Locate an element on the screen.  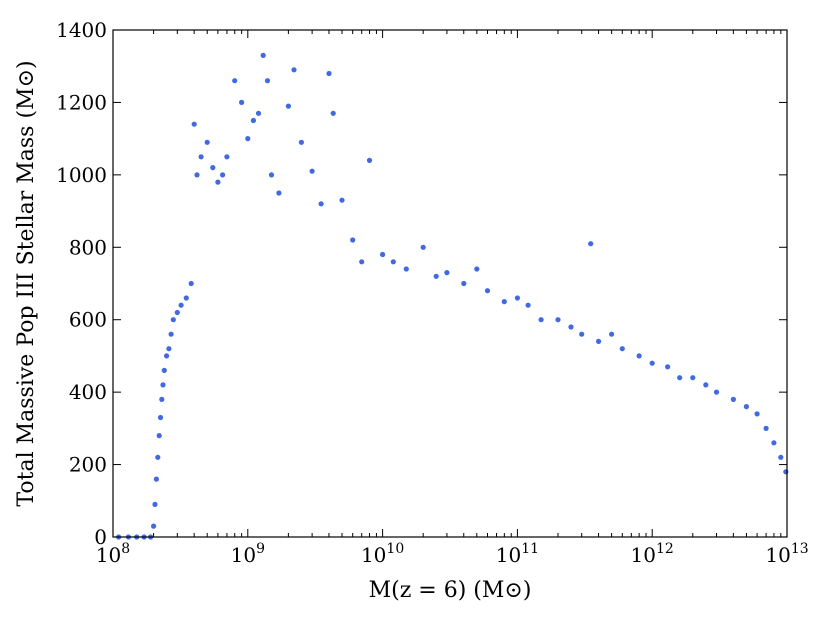
y-tick-label: 800 is located at coordinates (88, 247).